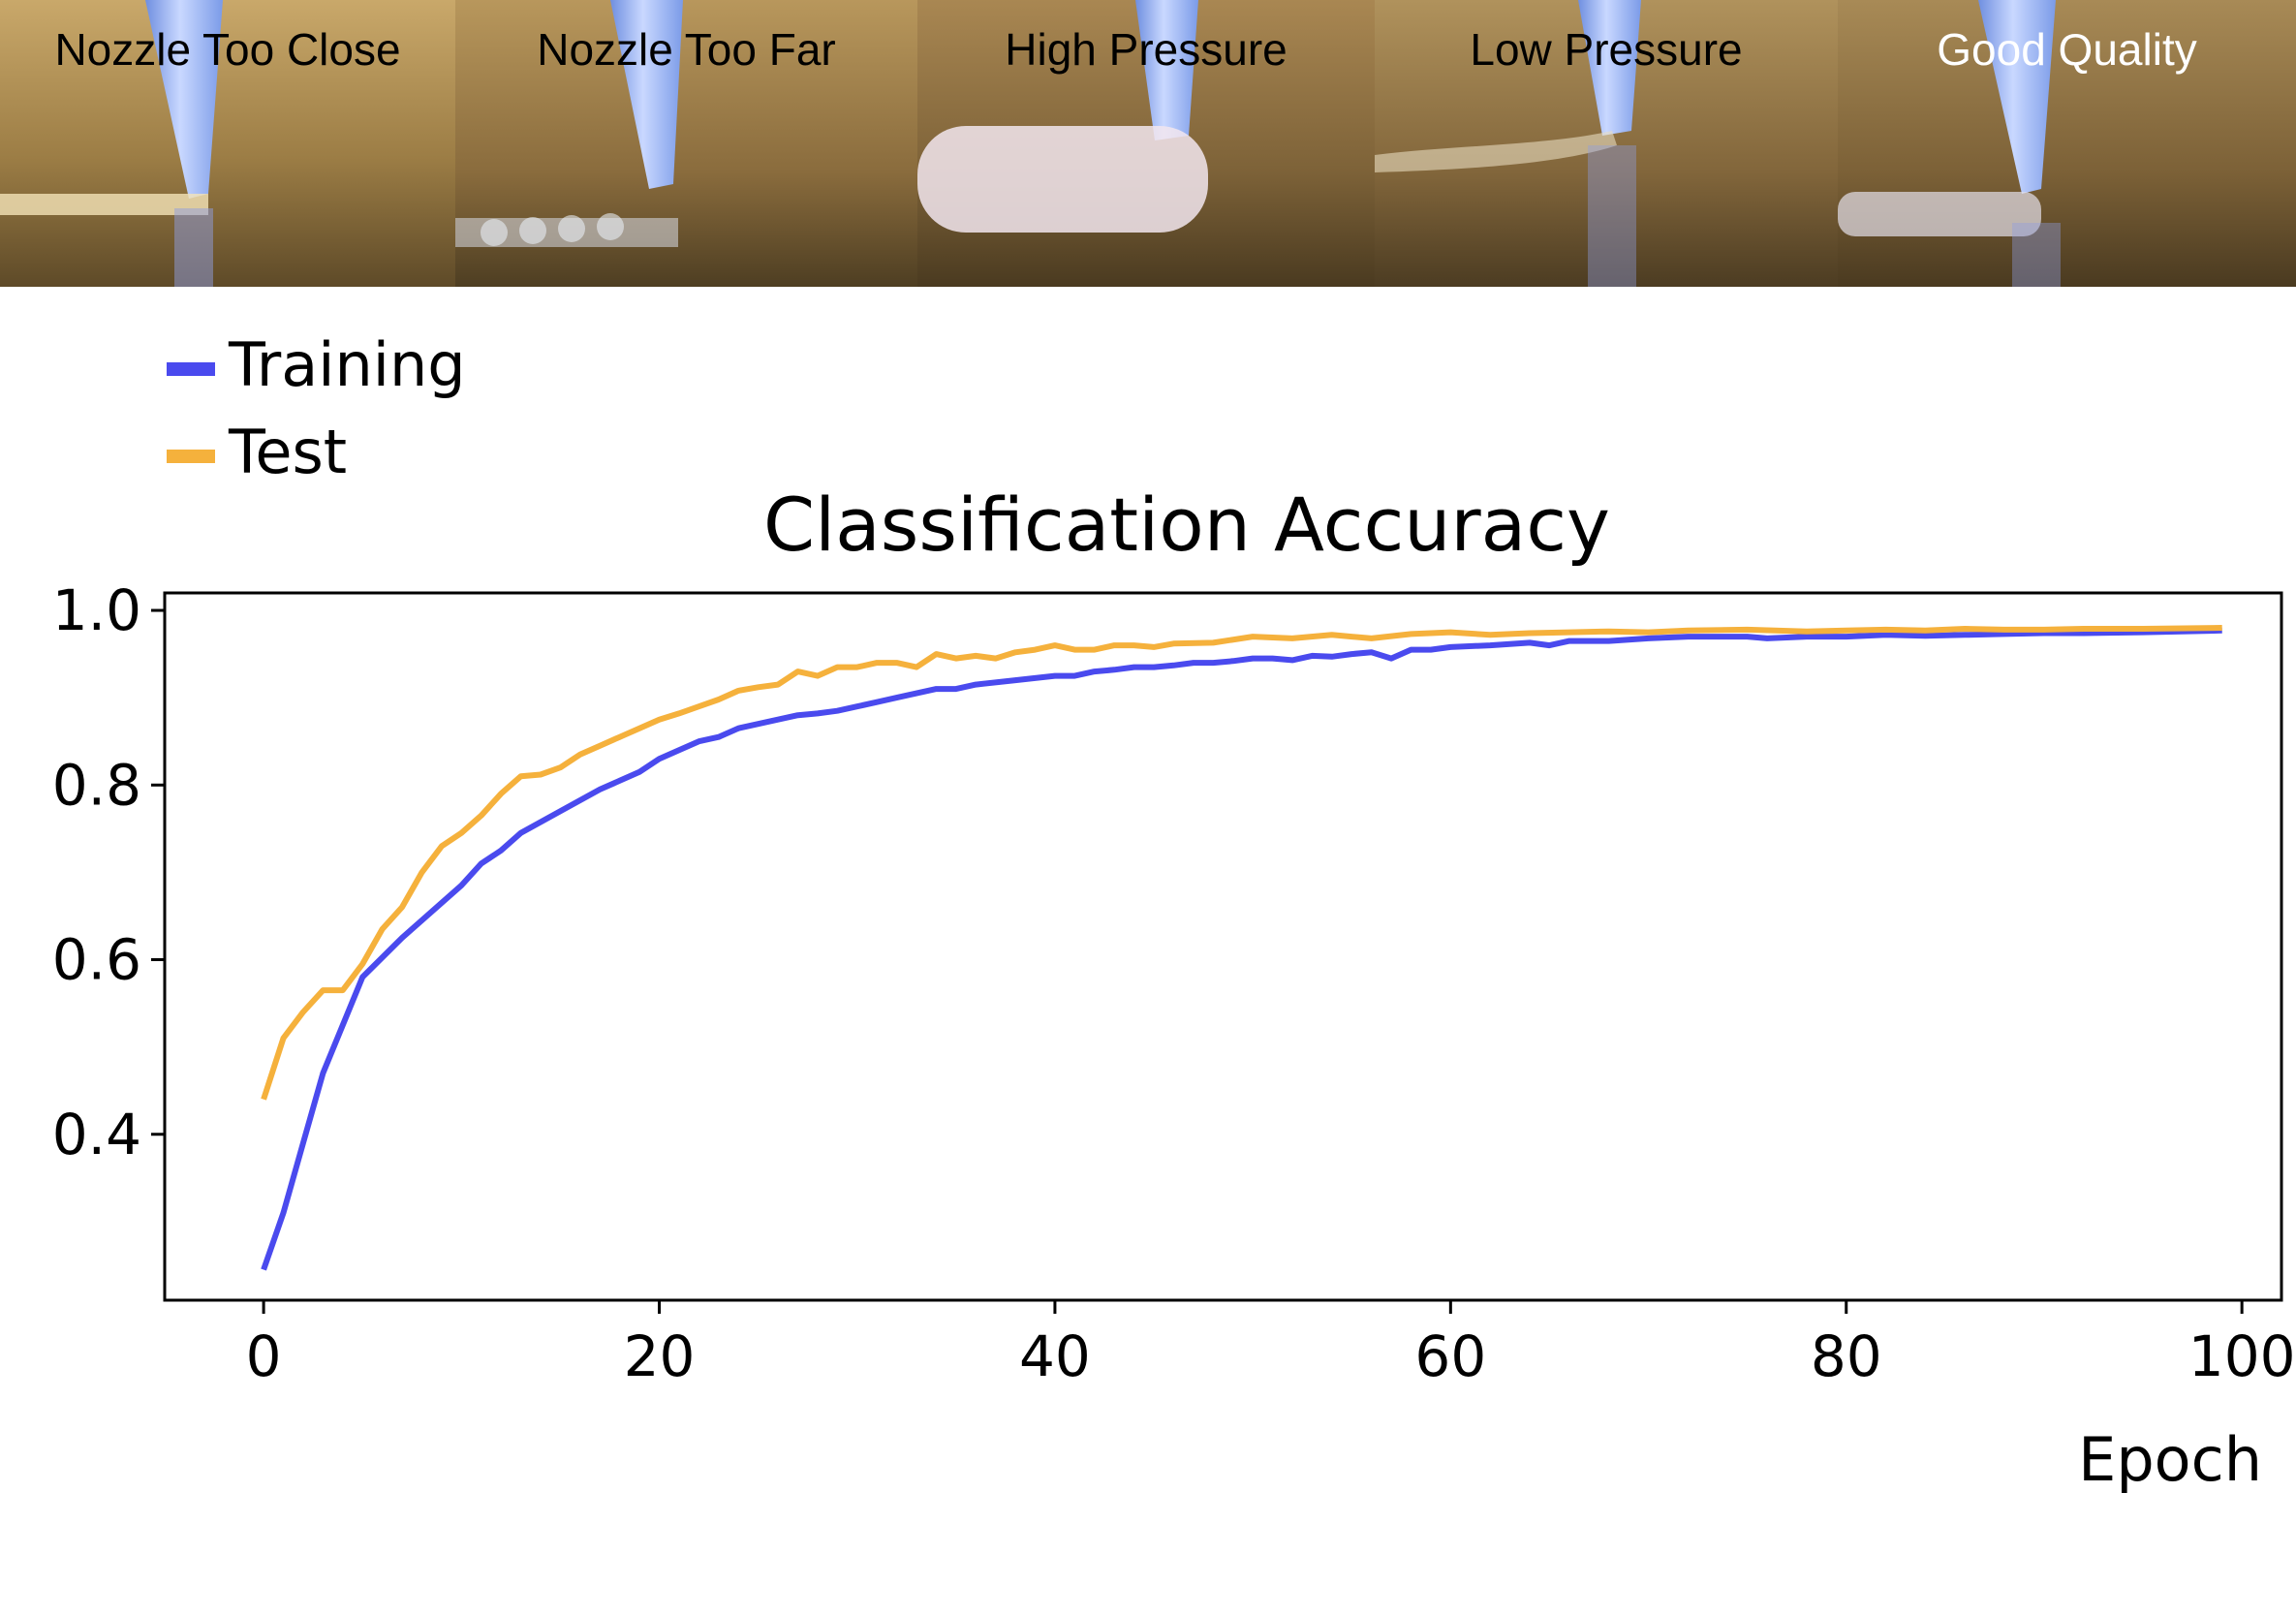 This screenshot has height=1617, width=2296. Describe the element at coordinates (227, 49) in the screenshot. I see `panel-label: Nozzle Too Close` at that location.